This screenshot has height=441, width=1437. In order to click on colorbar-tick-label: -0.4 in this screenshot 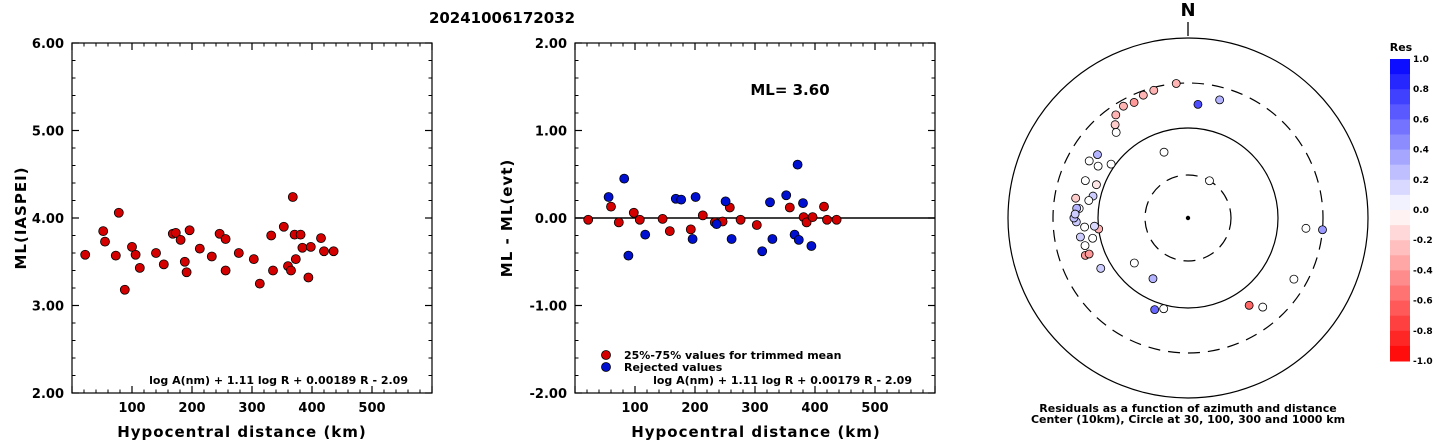, I will do `click(1423, 271)`.